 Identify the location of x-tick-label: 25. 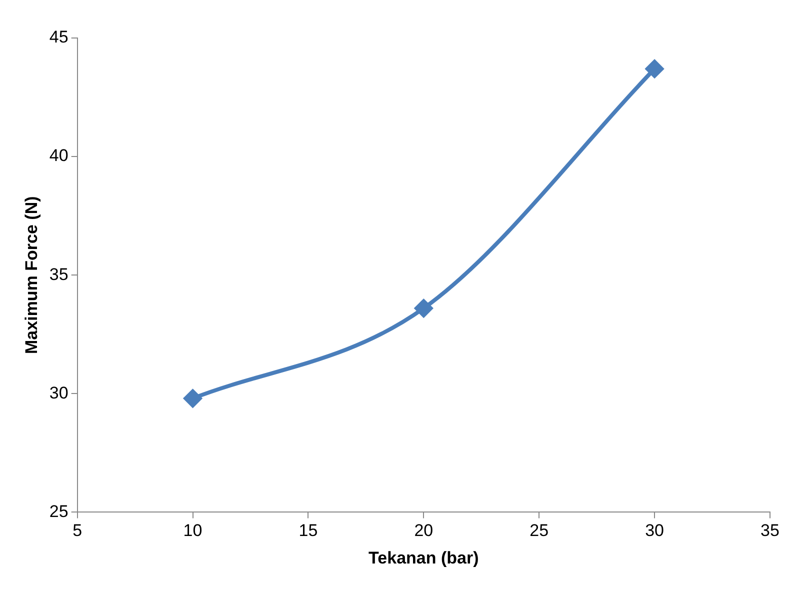
(539, 530).